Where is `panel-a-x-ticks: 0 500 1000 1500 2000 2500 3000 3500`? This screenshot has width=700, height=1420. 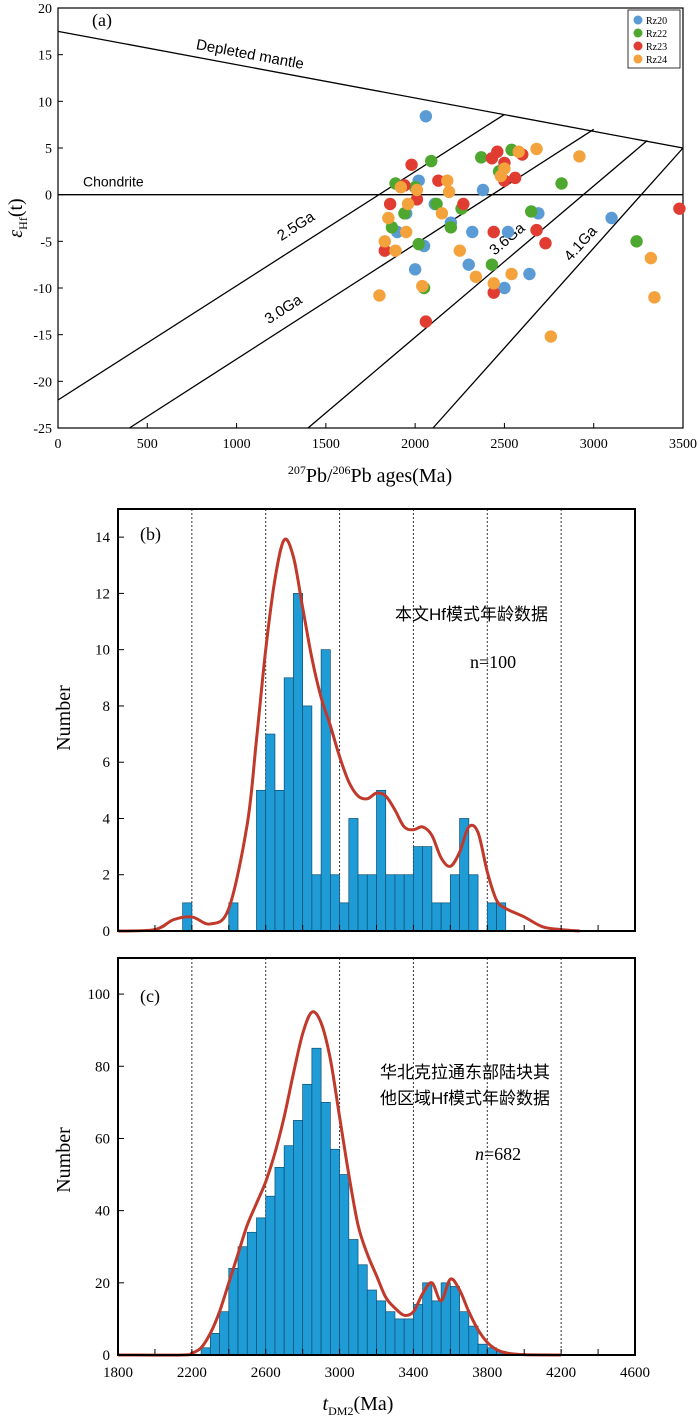 panel-a-x-ticks: 0 500 1000 1500 2000 2500 3000 3500 is located at coordinates (376, 437).